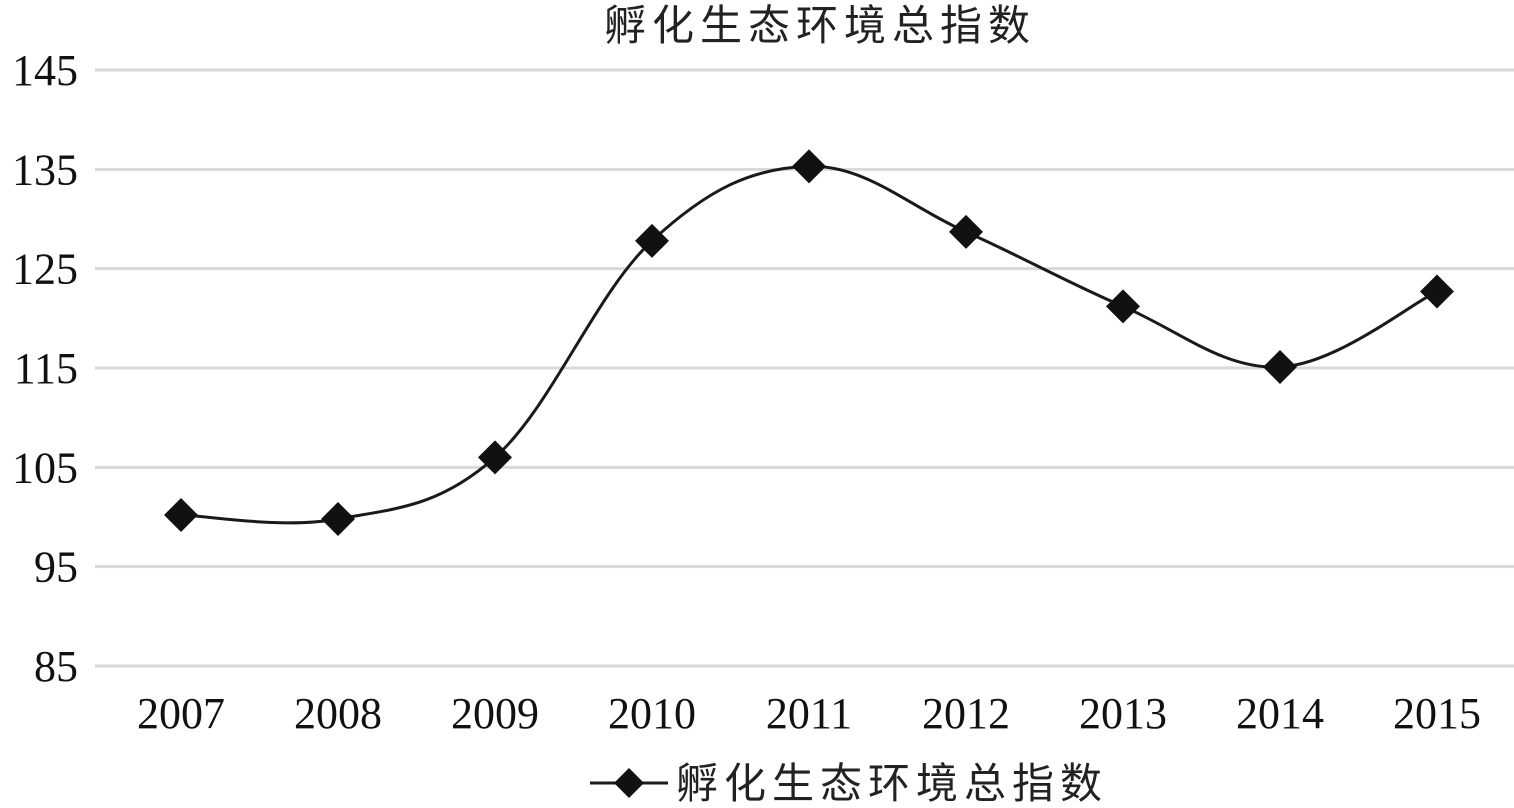  Describe the element at coordinates (45, 70) in the screenshot. I see `y-tick-label-145: 145` at that location.